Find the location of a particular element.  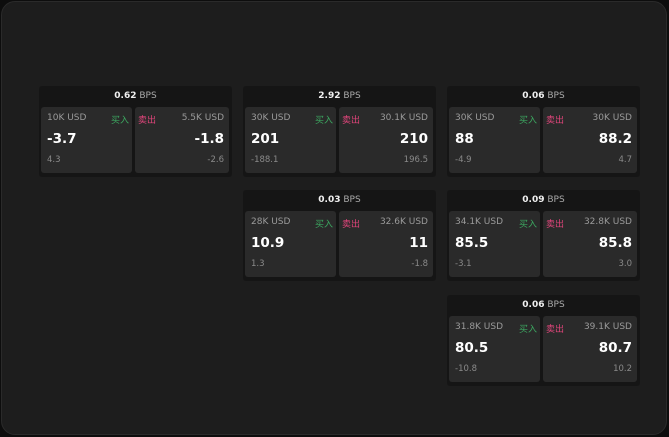

sell-button: 卖出 30.1K USD 210 196.5 is located at coordinates (386, 140).